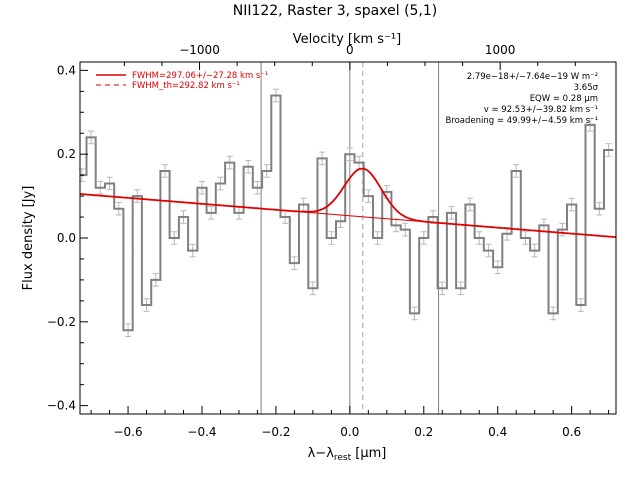  I want to click on x-axis-label: λ−λrest [μm], so click(347, 454).